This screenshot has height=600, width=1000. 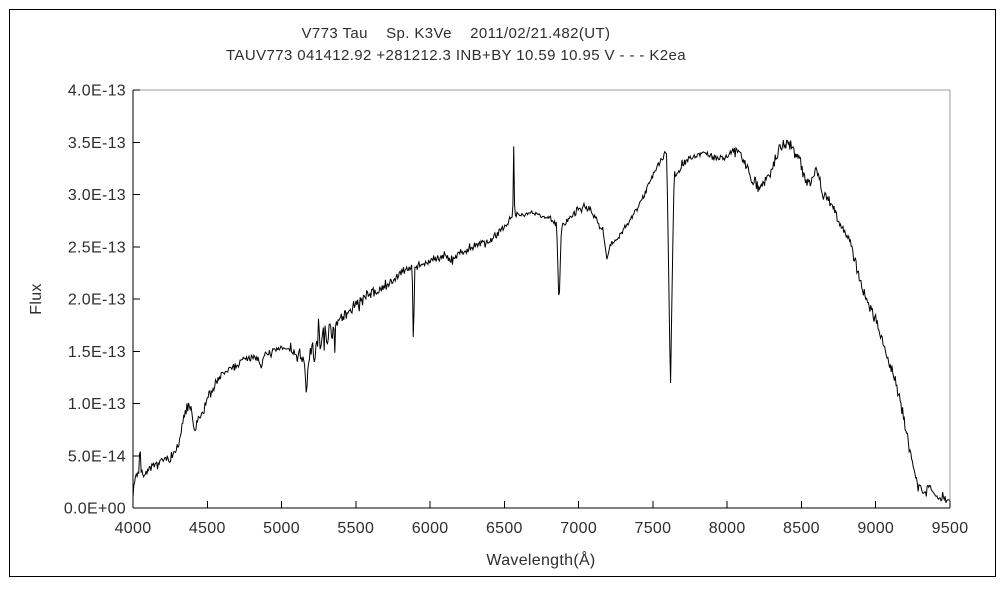 What do you see at coordinates (97, 300) in the screenshot?
I see `y-tick-label: 2.0E-13` at bounding box center [97, 300].